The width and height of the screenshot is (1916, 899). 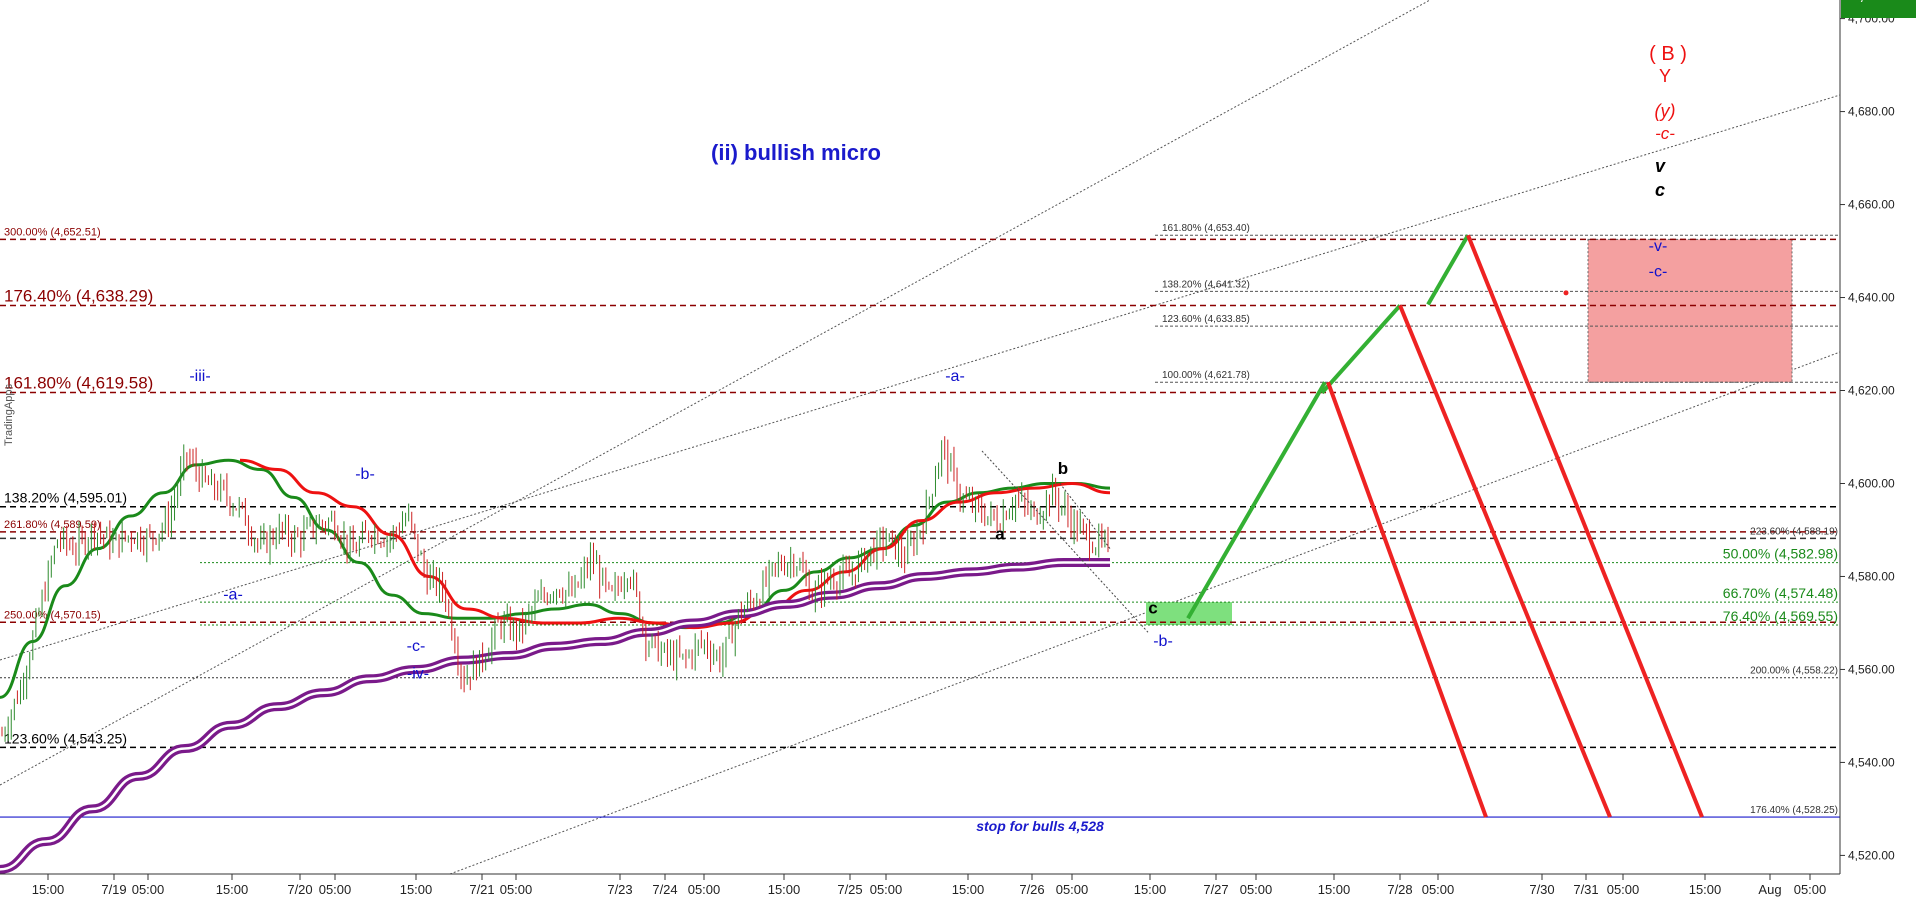 What do you see at coordinates (1585, 889) in the screenshot?
I see `x-tick-label: 7/31` at bounding box center [1585, 889].